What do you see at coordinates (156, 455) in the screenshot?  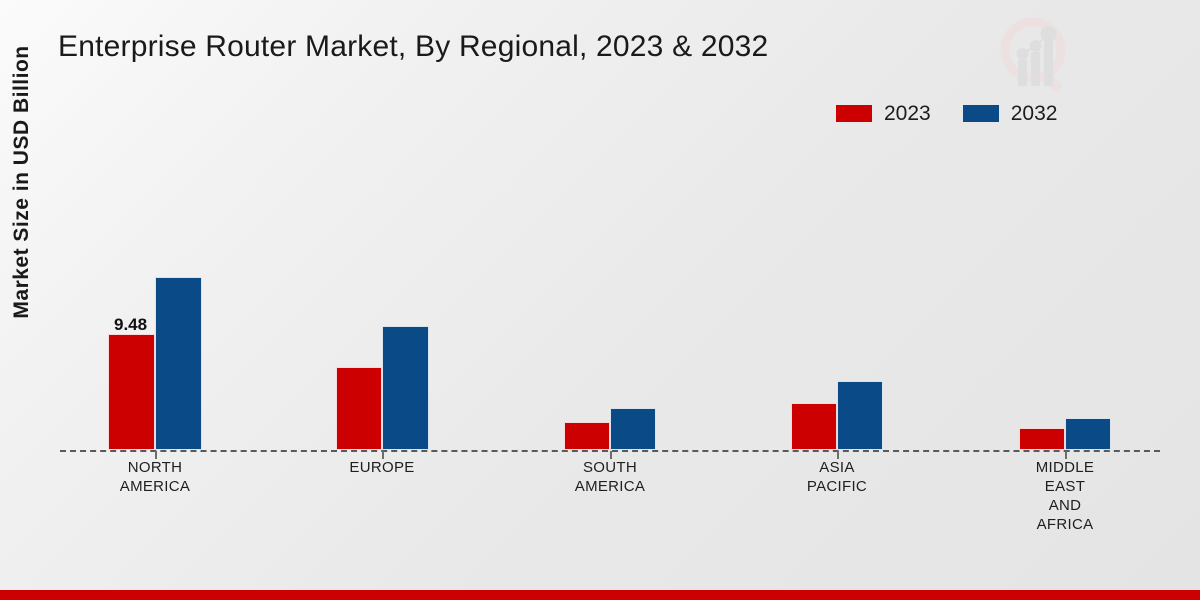 I see `axis-tick-north-america` at bounding box center [156, 455].